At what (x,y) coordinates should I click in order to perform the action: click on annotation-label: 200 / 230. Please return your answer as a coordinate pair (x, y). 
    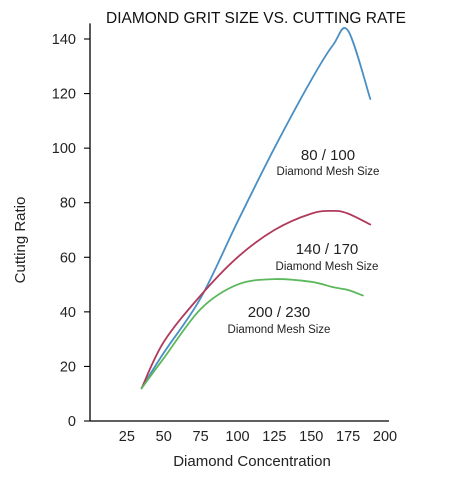
    Looking at the image, I should click on (279, 312).